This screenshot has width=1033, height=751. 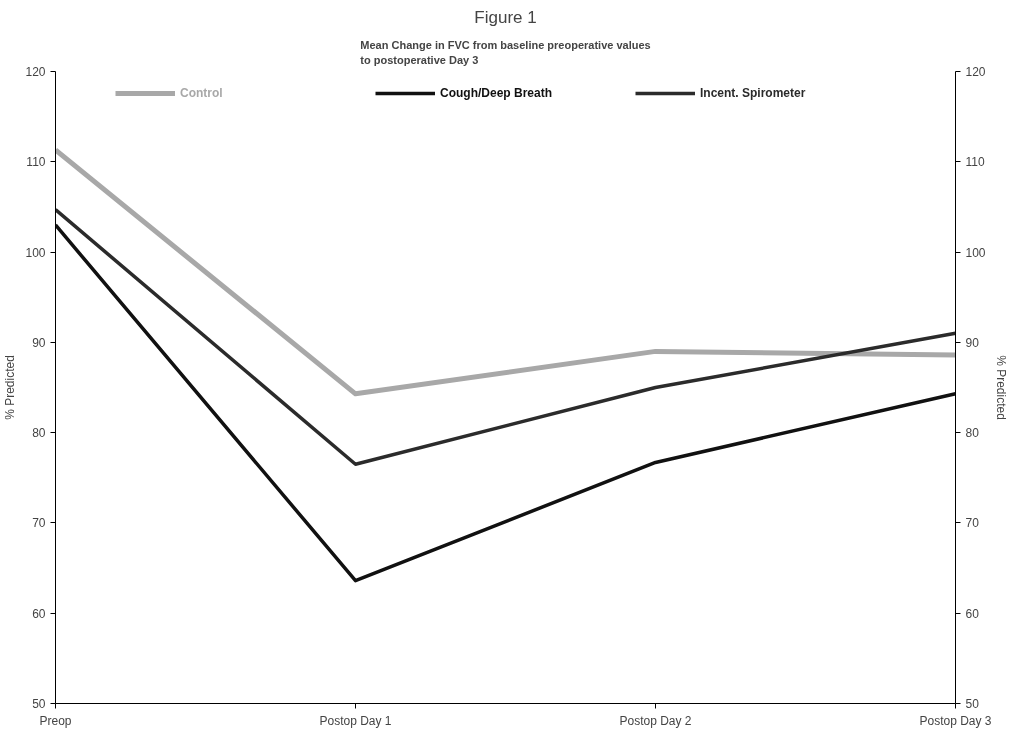 I want to click on x-tick-label: Postop Day 3, so click(x=955, y=720).